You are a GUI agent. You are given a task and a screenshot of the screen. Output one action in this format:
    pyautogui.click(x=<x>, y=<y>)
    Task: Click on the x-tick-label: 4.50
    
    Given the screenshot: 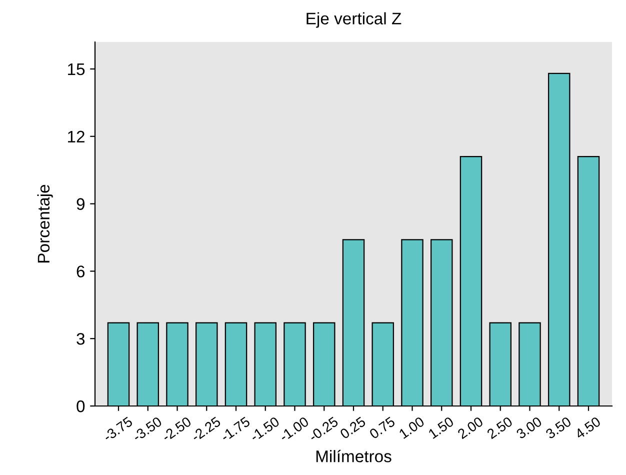 What is the action you would take?
    pyautogui.click(x=588, y=428)
    